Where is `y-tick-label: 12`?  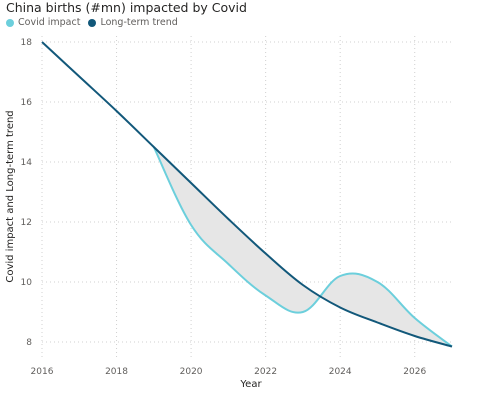 y-tick-label: 12 is located at coordinates (26, 223).